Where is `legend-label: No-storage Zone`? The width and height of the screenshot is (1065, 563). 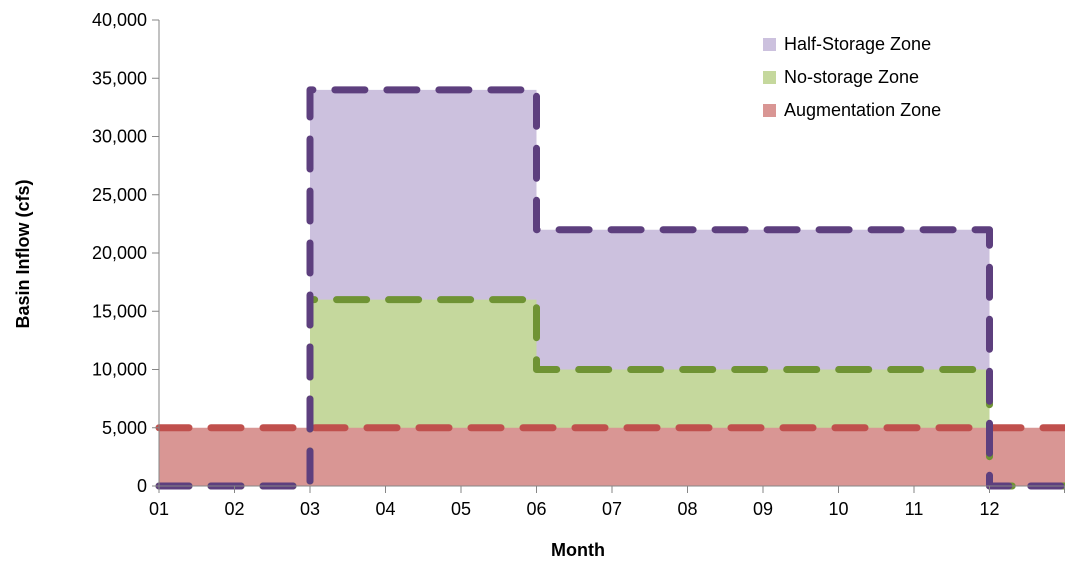
legend-label: No-storage Zone is located at coordinates (851, 77).